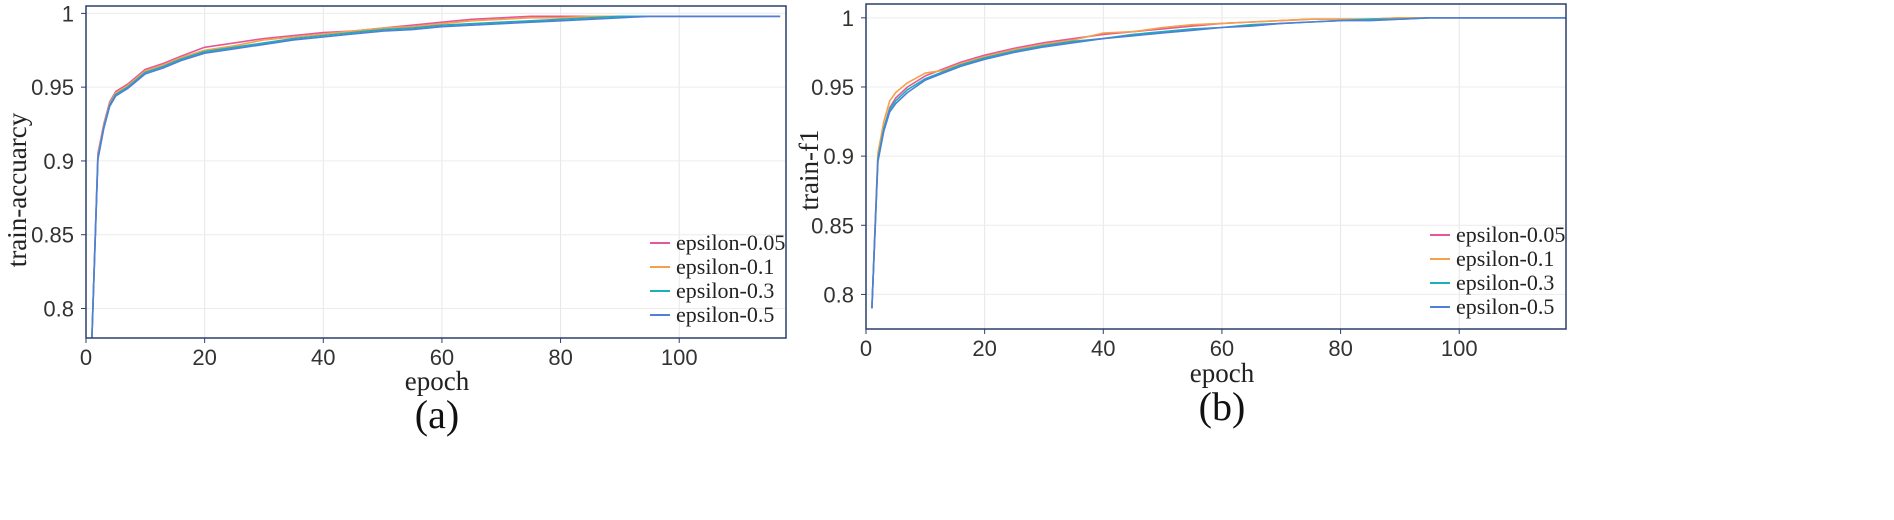 The image size is (1894, 520). I want to click on caption-a: (a), so click(437, 414).